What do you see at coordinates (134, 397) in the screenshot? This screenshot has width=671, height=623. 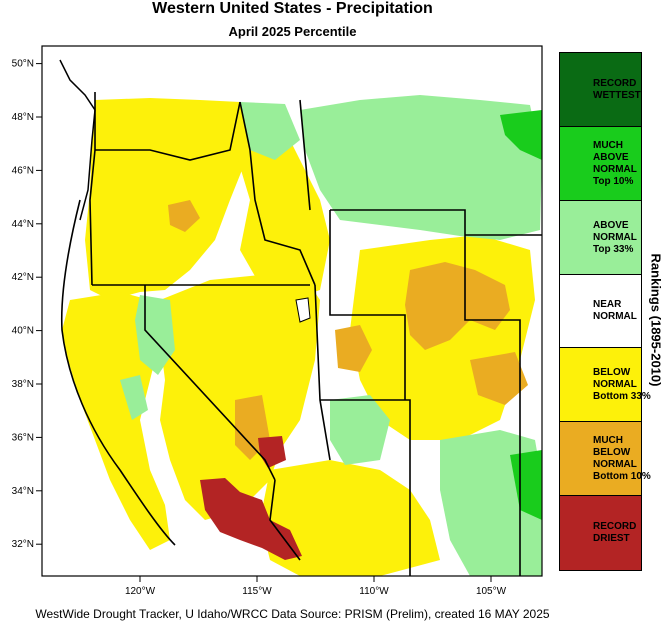 I see `precip-zone-ca-above` at bounding box center [134, 397].